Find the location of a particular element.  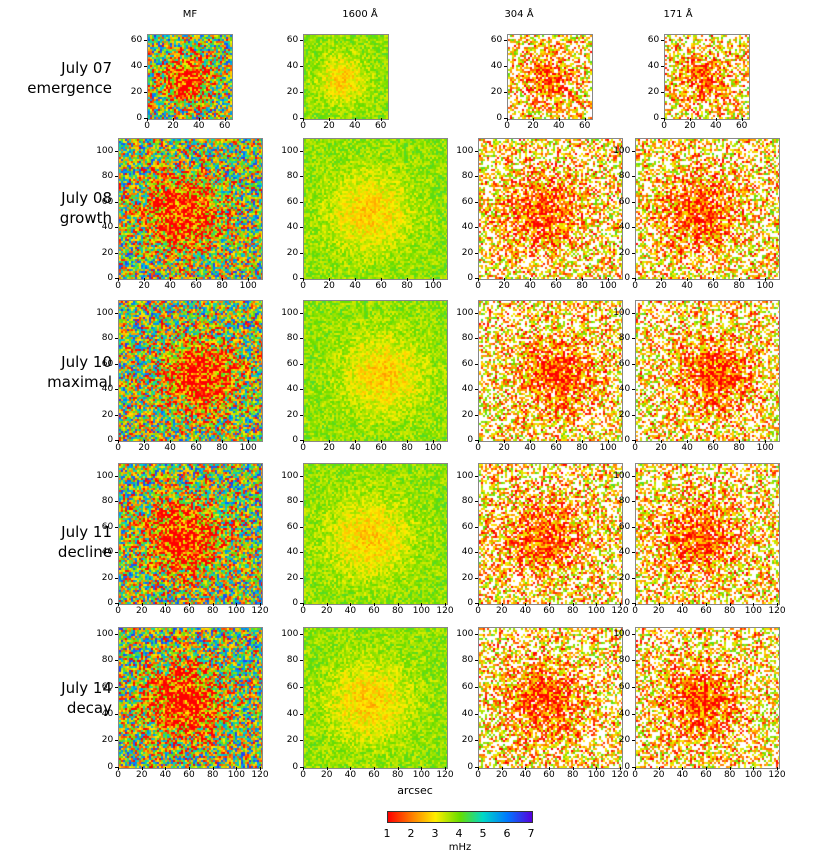

panel-304-row1 is located at coordinates (550, 209).